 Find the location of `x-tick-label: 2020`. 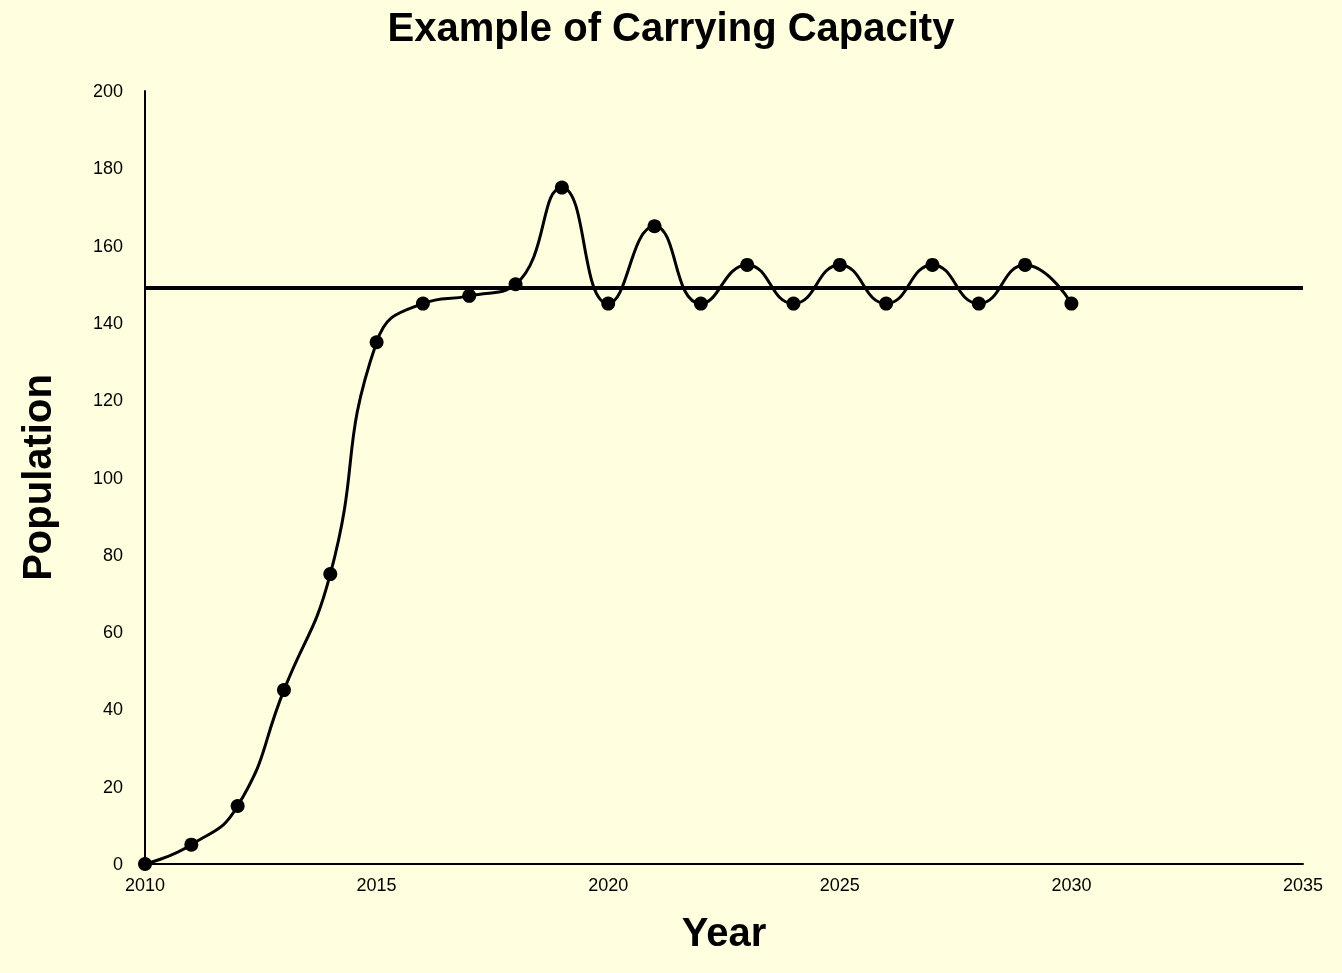

x-tick-label: 2020 is located at coordinates (608, 885).